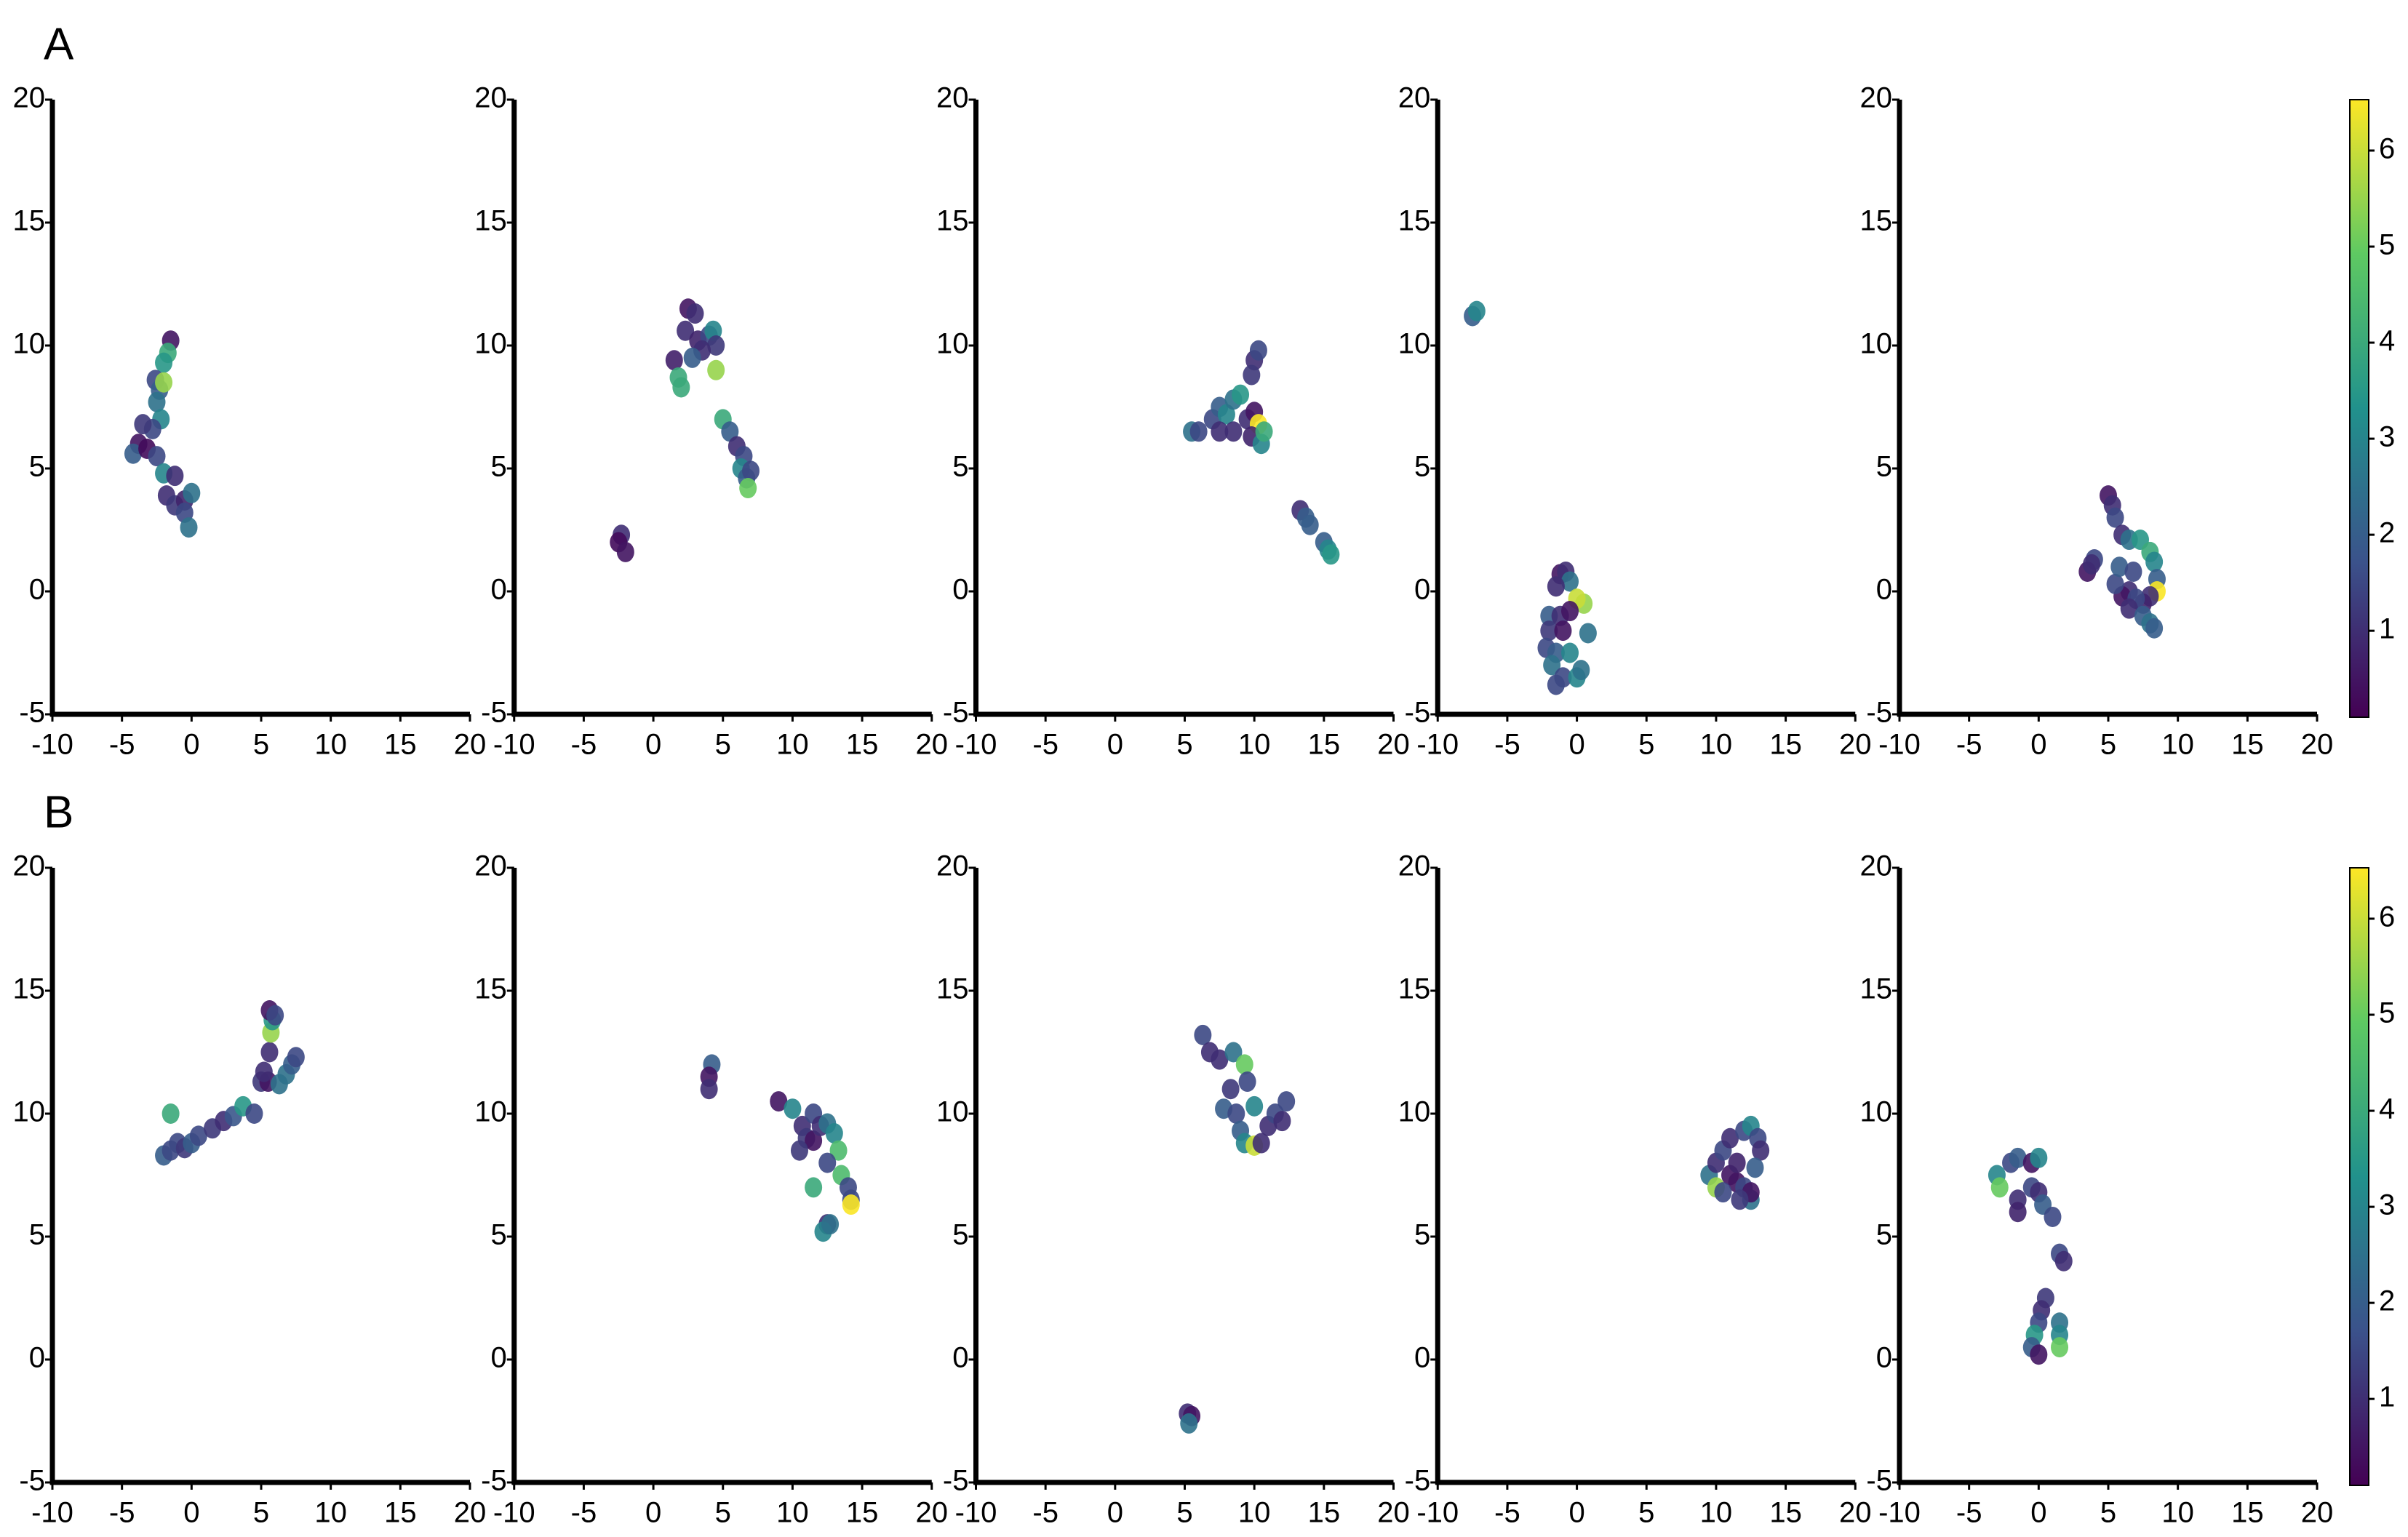  I want to click on y-tick-label: 5, so click(37, 1235).